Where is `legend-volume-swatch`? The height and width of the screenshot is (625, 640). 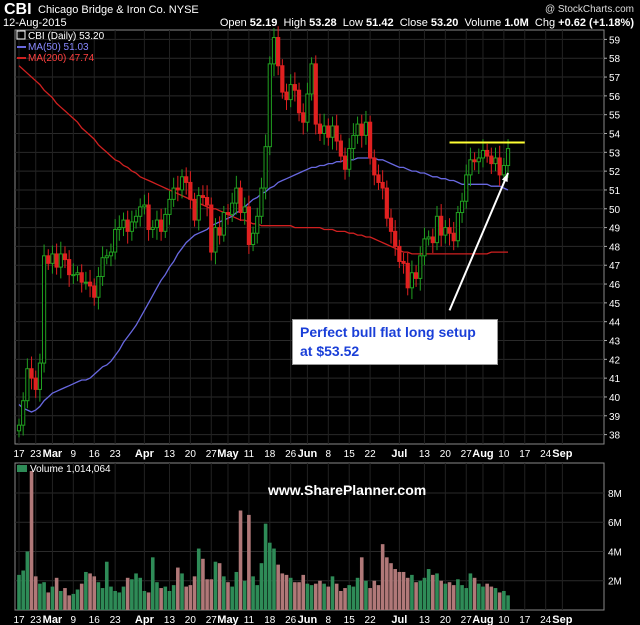 legend-volume-swatch is located at coordinates (22, 468).